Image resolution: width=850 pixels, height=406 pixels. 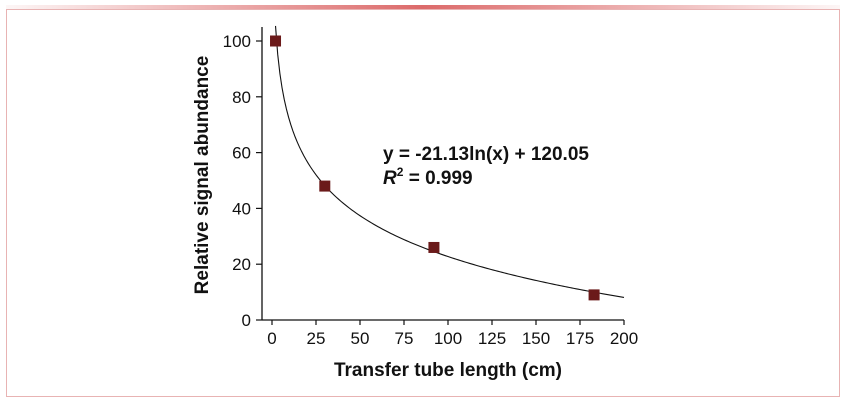 What do you see at coordinates (448, 338) in the screenshot?
I see `x-tick-label: 100` at bounding box center [448, 338].